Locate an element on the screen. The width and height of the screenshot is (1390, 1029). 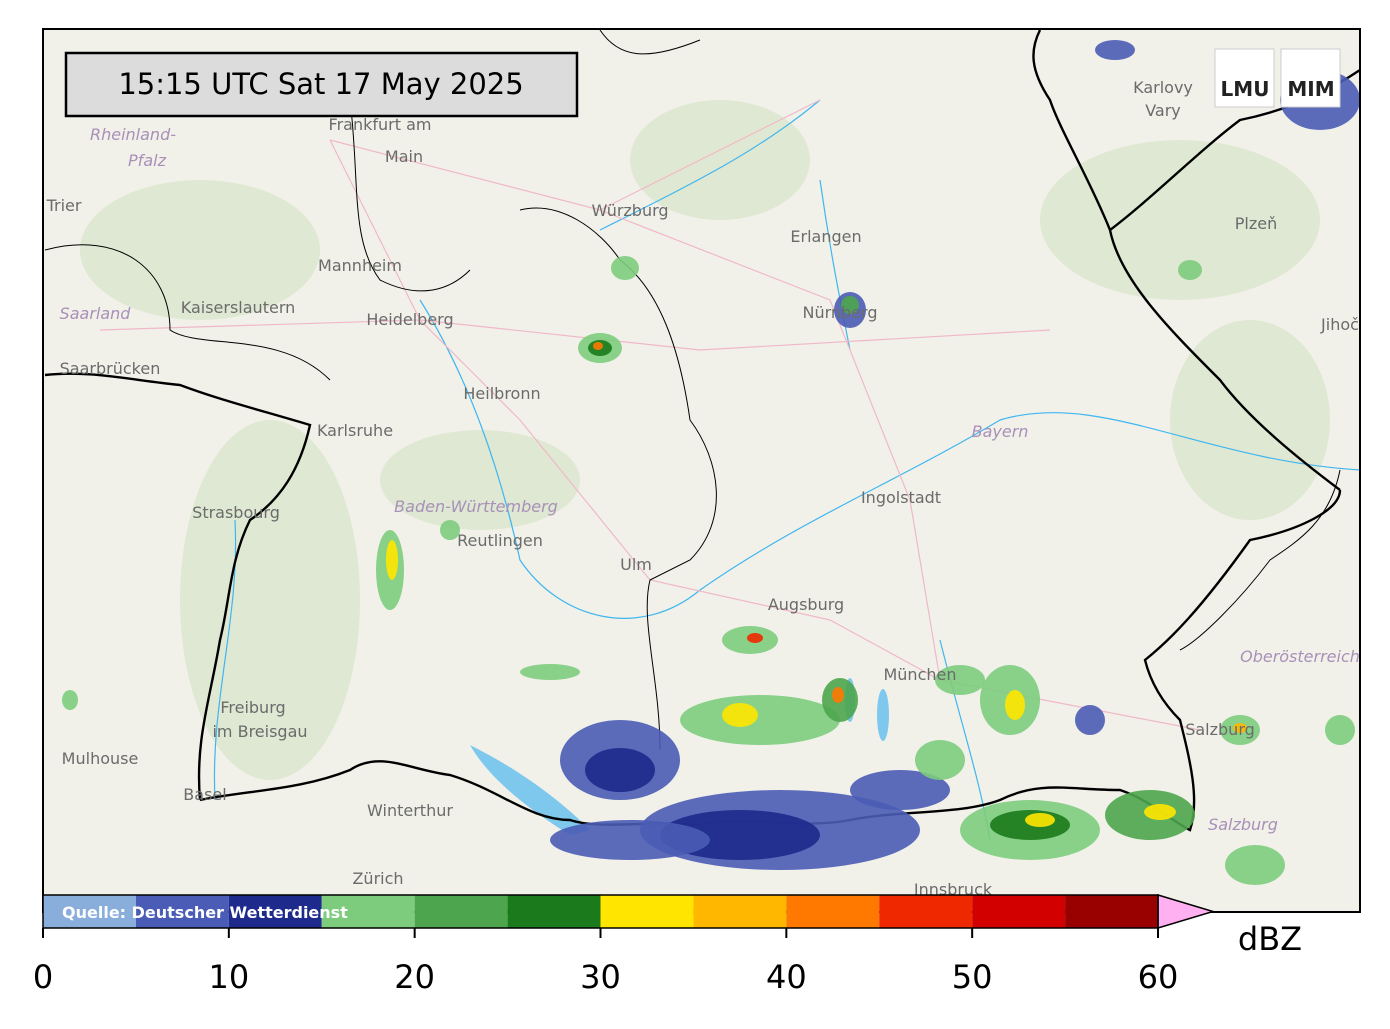
place-label: Ingolstadt is located at coordinates (901, 497).